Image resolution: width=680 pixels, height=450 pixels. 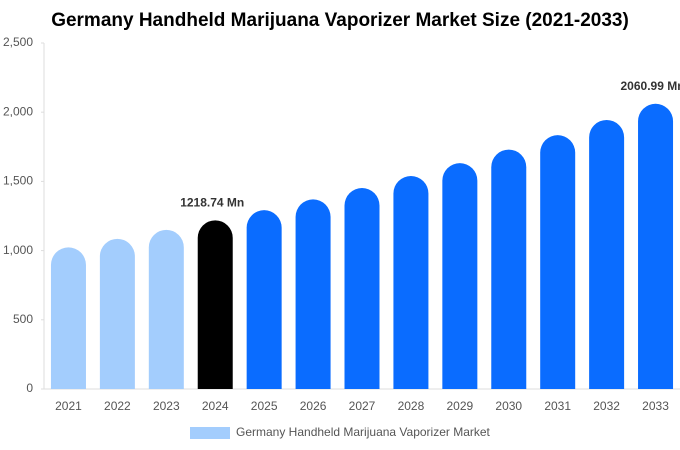 I want to click on x-tick-label: 2032, so click(x=606, y=406).